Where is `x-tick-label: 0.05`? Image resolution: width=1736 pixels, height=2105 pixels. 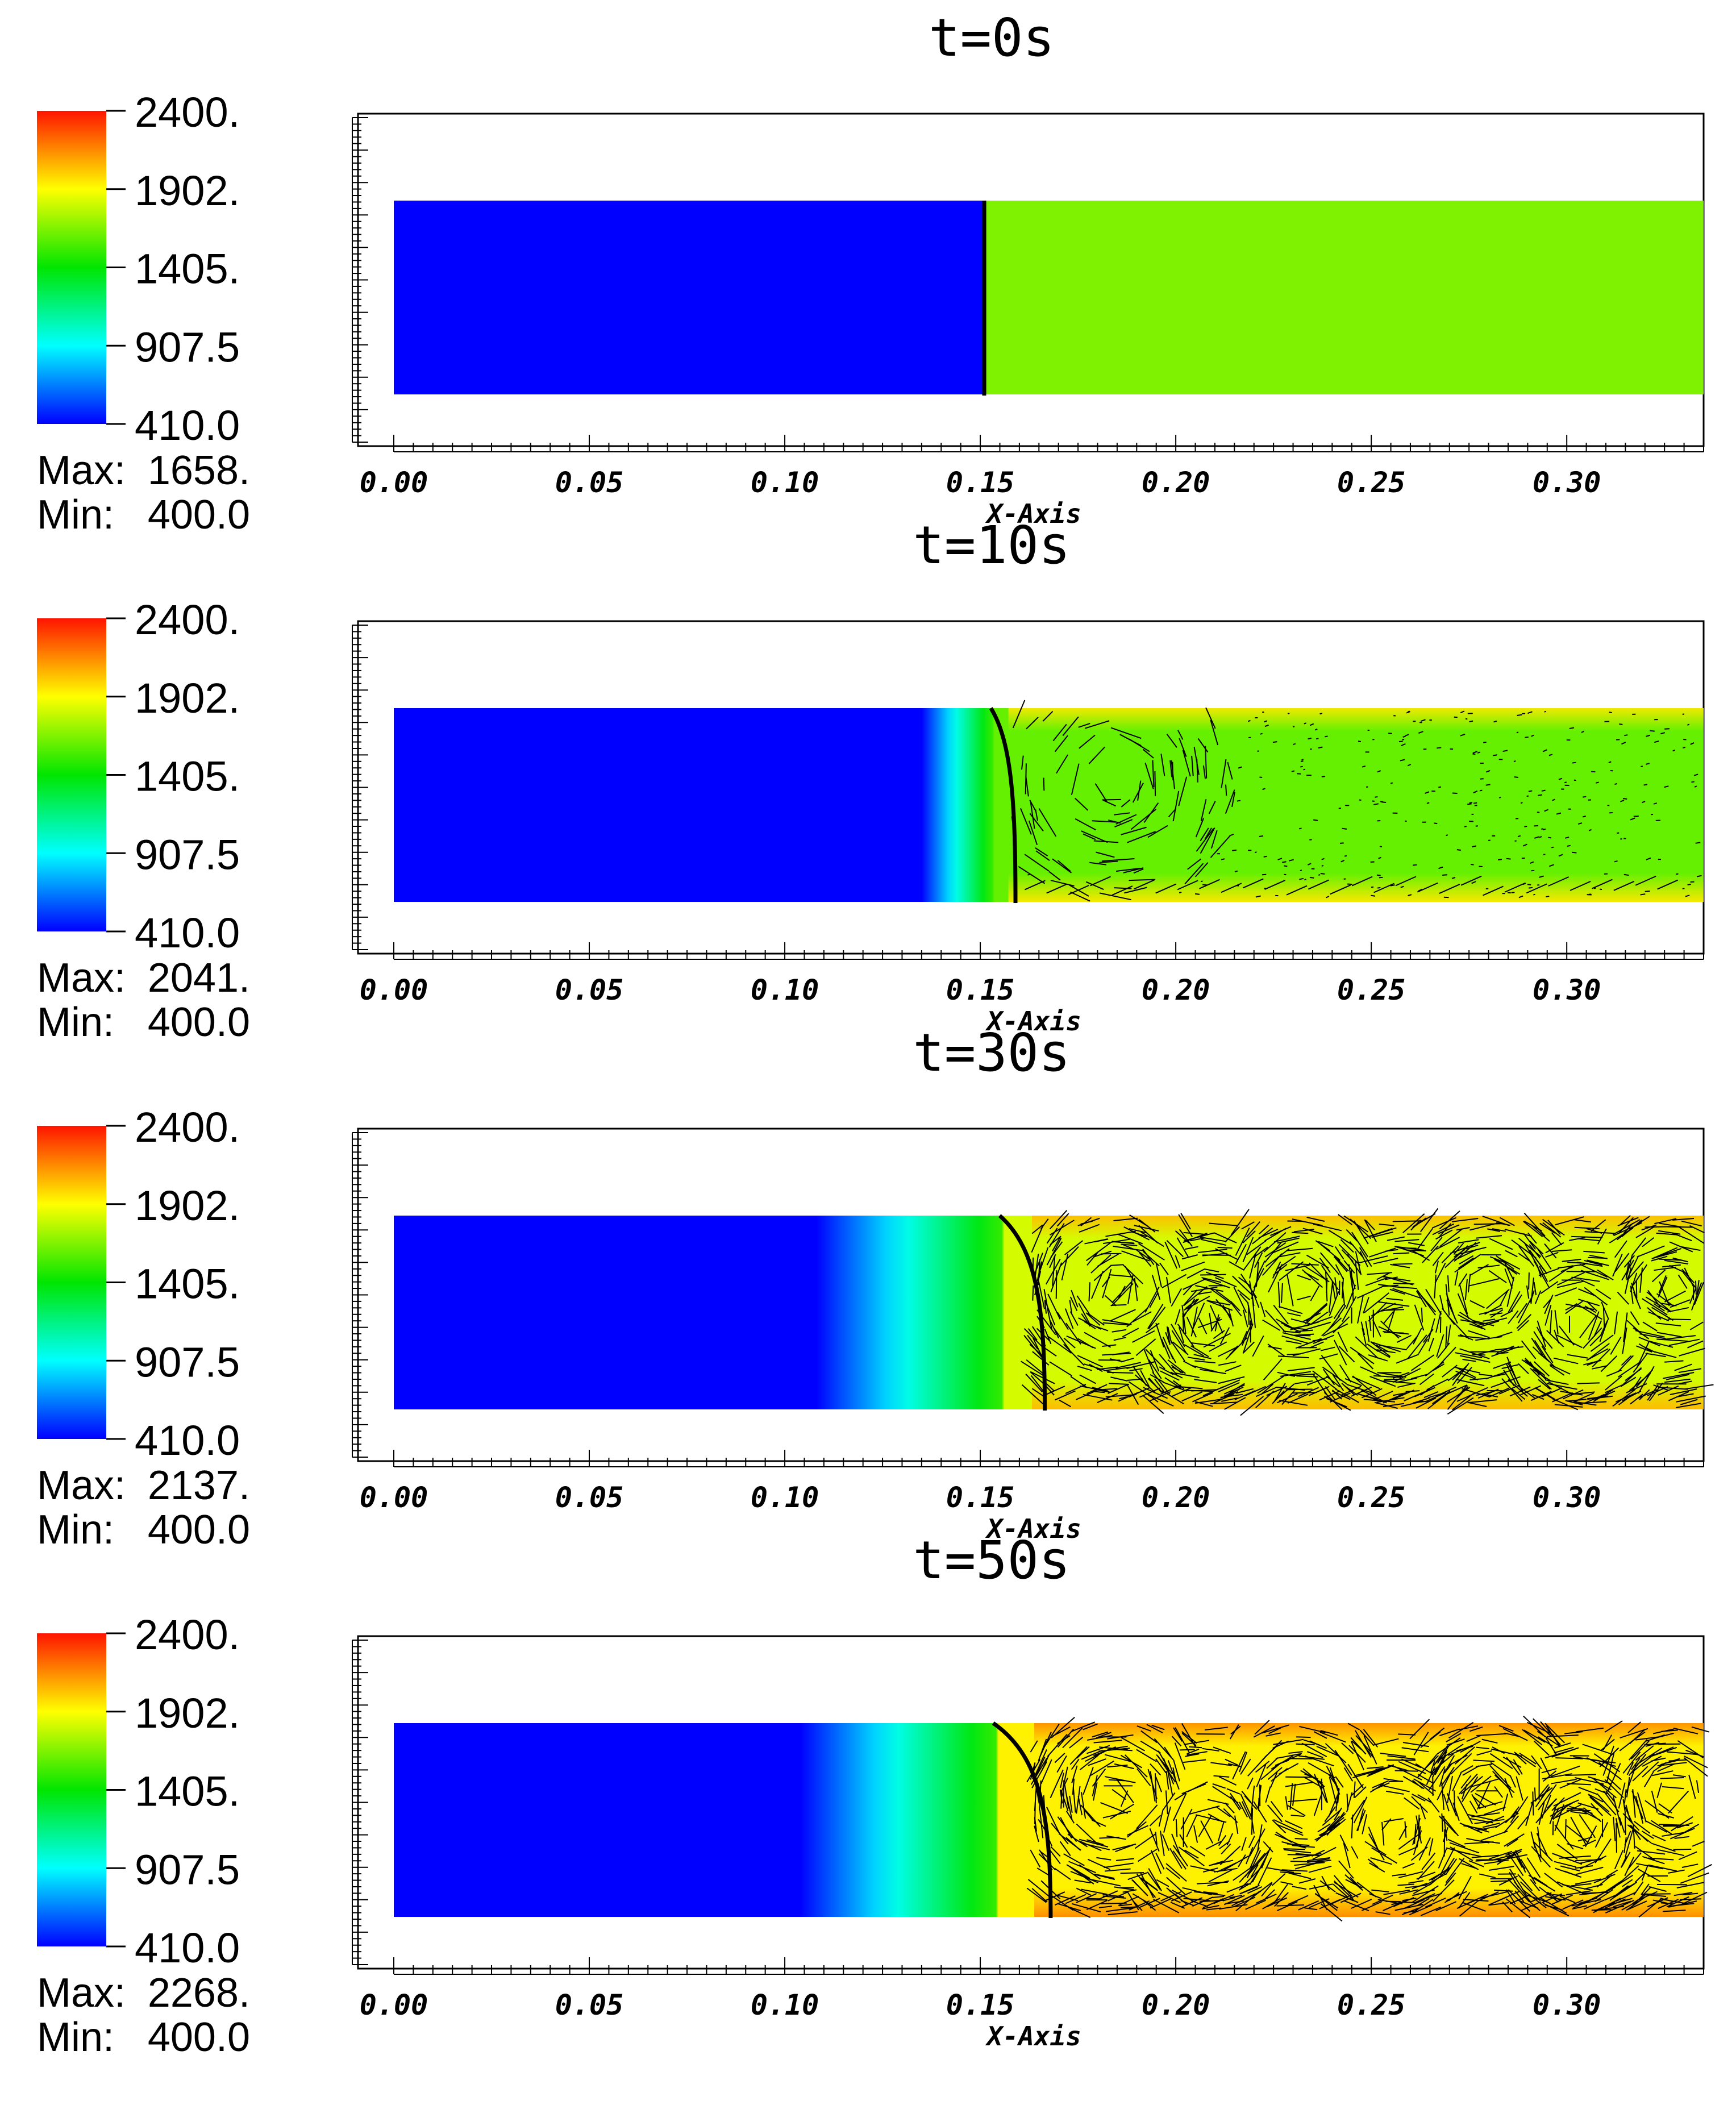 x-tick-label: 0.05 is located at coordinates (589, 990).